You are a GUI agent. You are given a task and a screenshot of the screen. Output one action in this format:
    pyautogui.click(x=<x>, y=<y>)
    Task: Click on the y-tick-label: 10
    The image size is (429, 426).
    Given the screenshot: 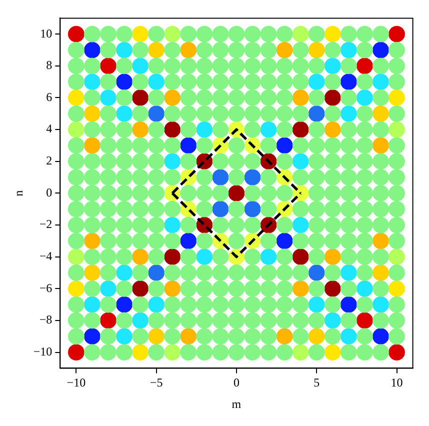 What is the action you would take?
    pyautogui.click(x=46, y=33)
    